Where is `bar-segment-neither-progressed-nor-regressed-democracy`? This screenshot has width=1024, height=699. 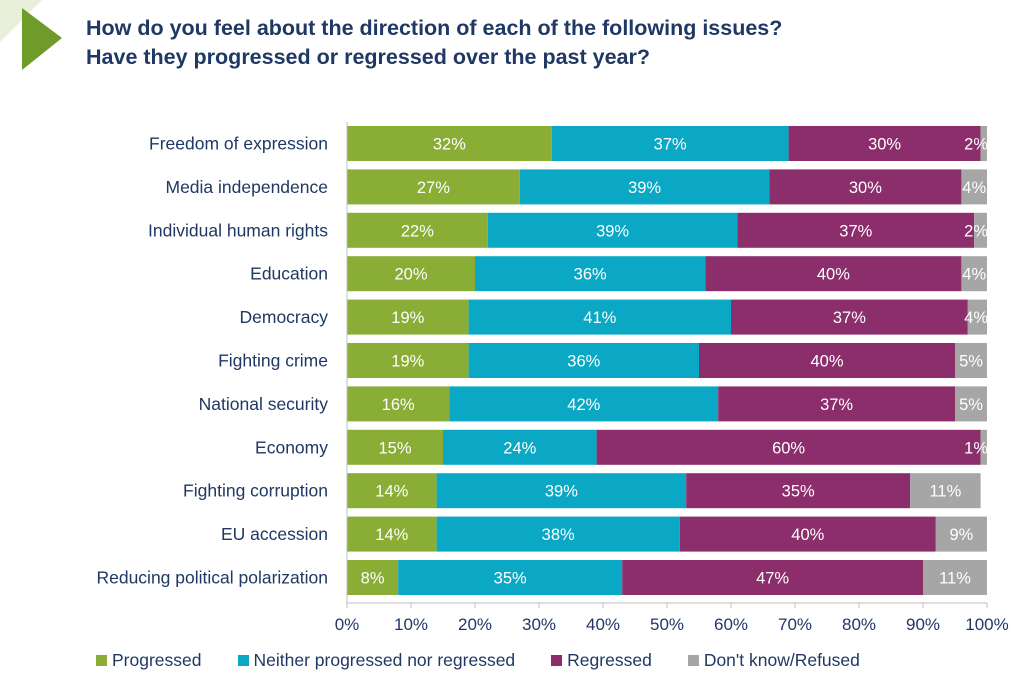
bar-segment-neither-progressed-nor-regressed-democracy is located at coordinates (599, 317).